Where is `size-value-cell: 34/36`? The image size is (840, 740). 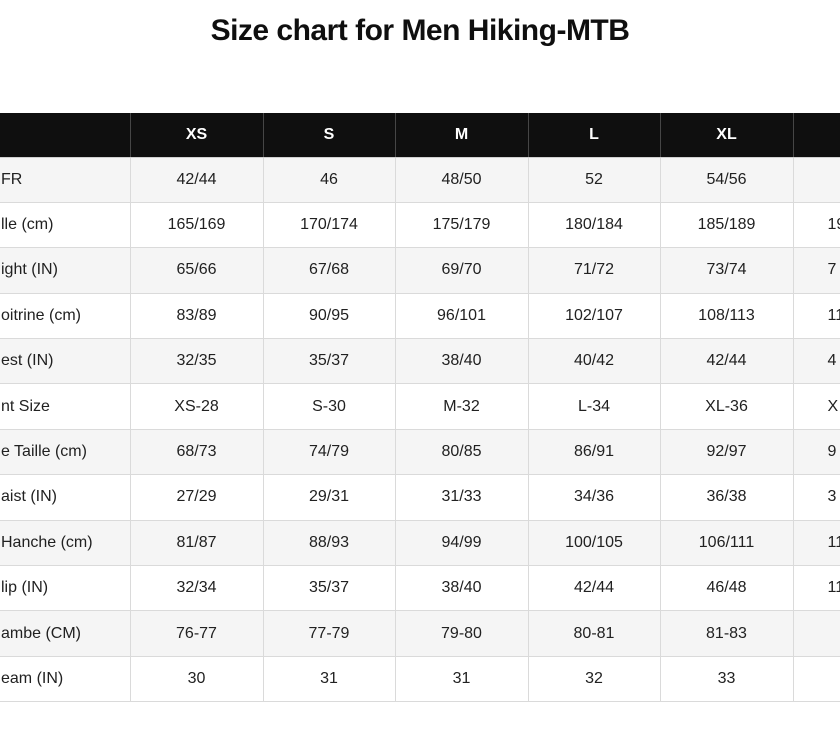 size-value-cell: 34/36 is located at coordinates (593, 497).